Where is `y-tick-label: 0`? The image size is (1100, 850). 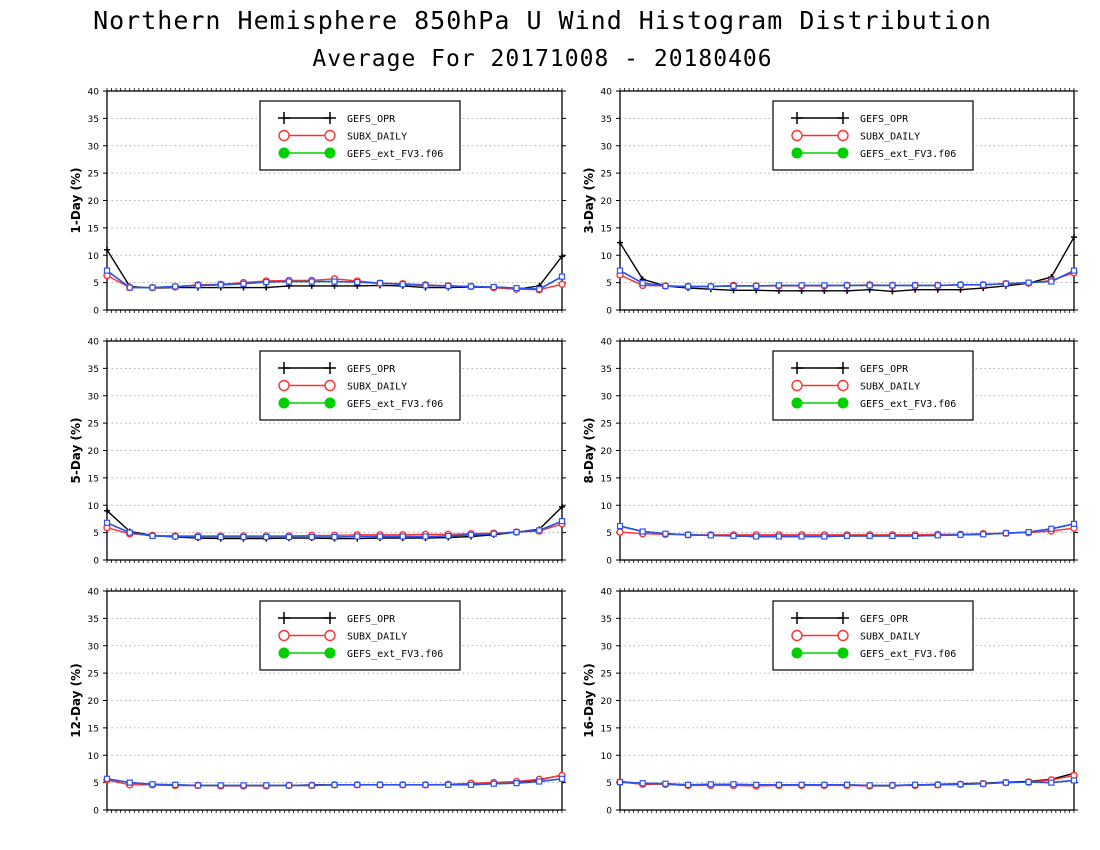 y-tick-label: 0 is located at coordinates (96, 312).